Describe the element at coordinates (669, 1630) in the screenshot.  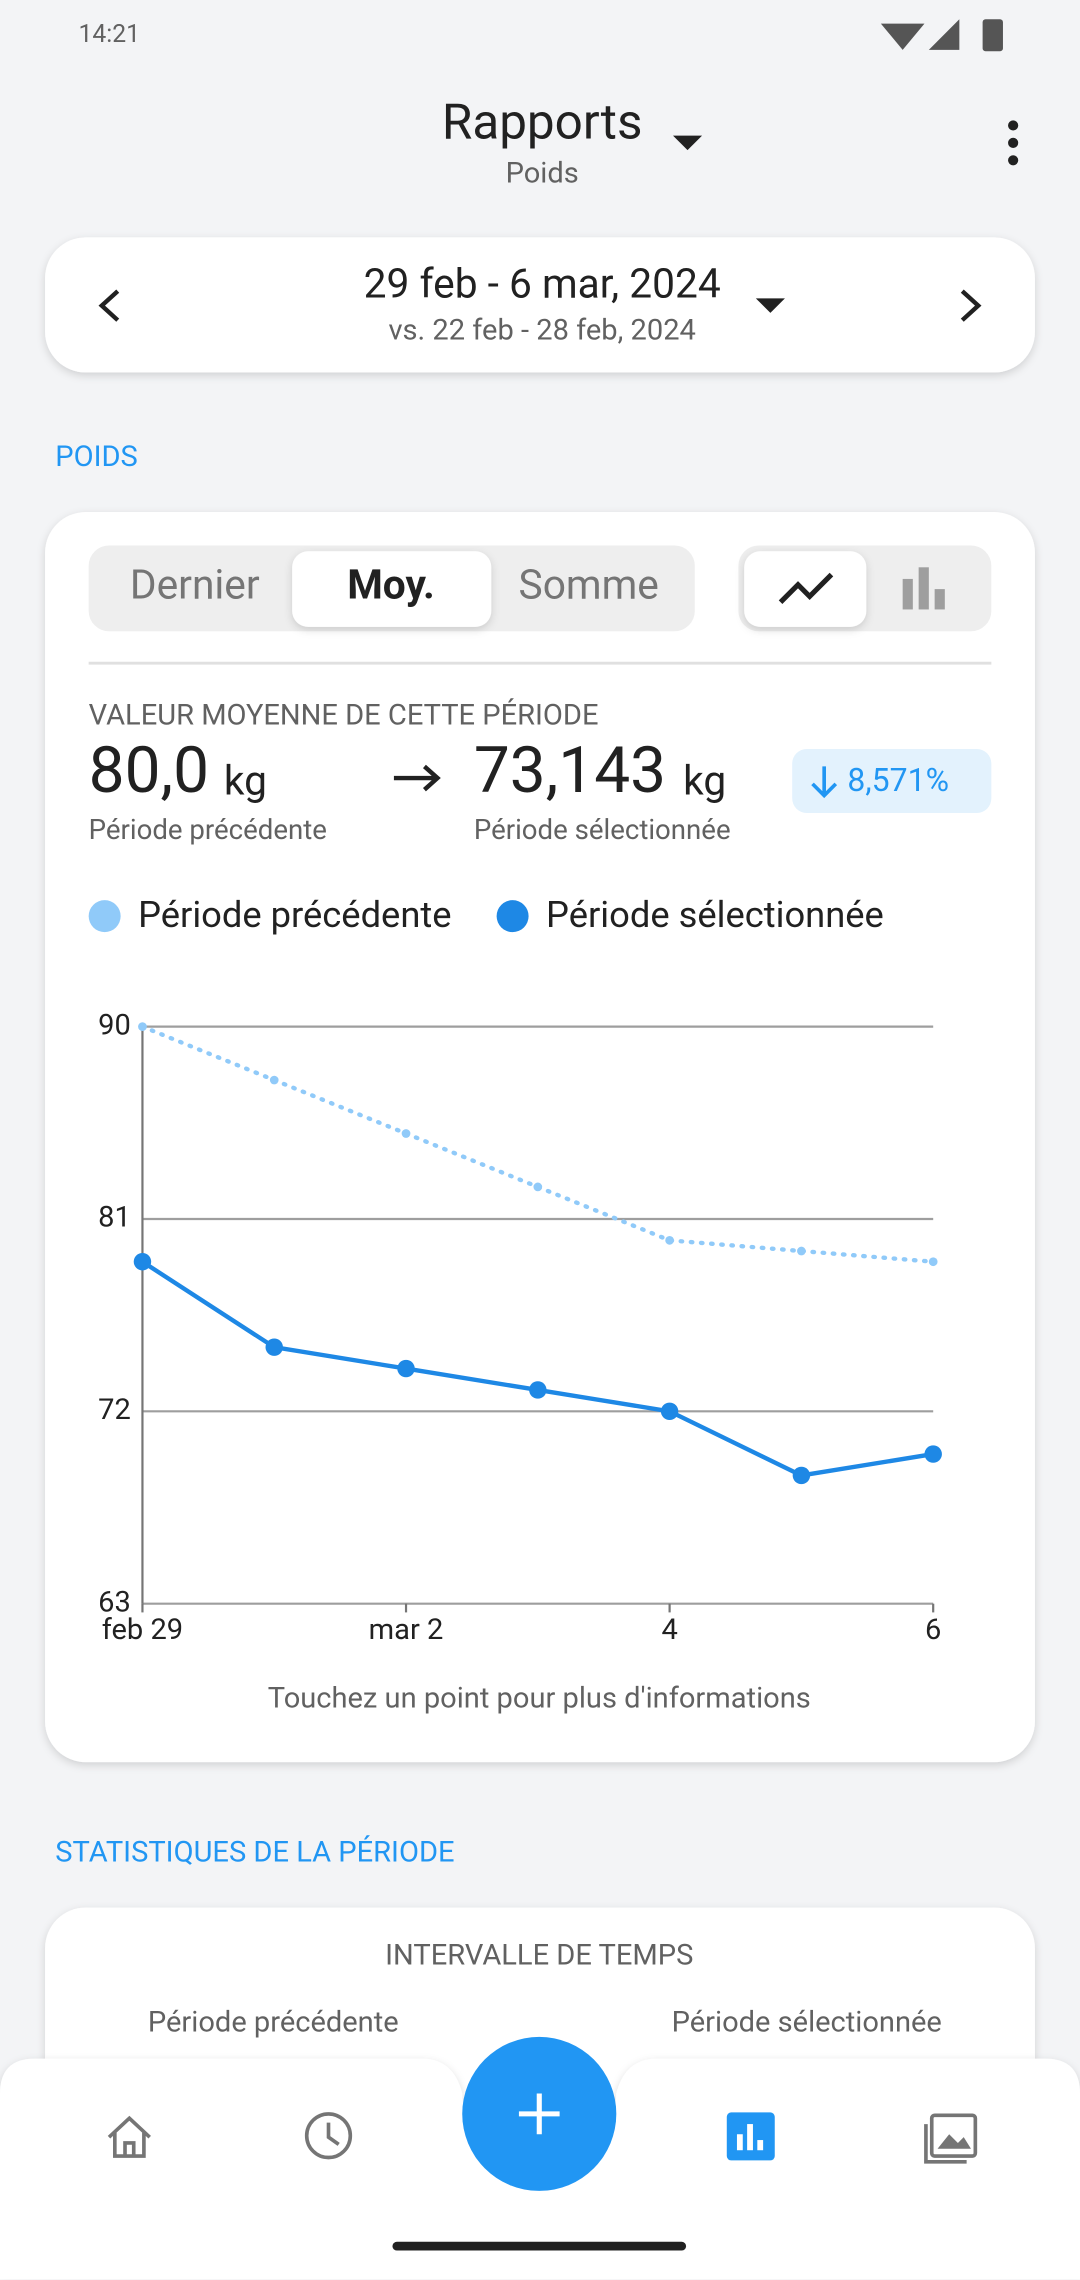
I see `x-tick-label: 4` at that location.